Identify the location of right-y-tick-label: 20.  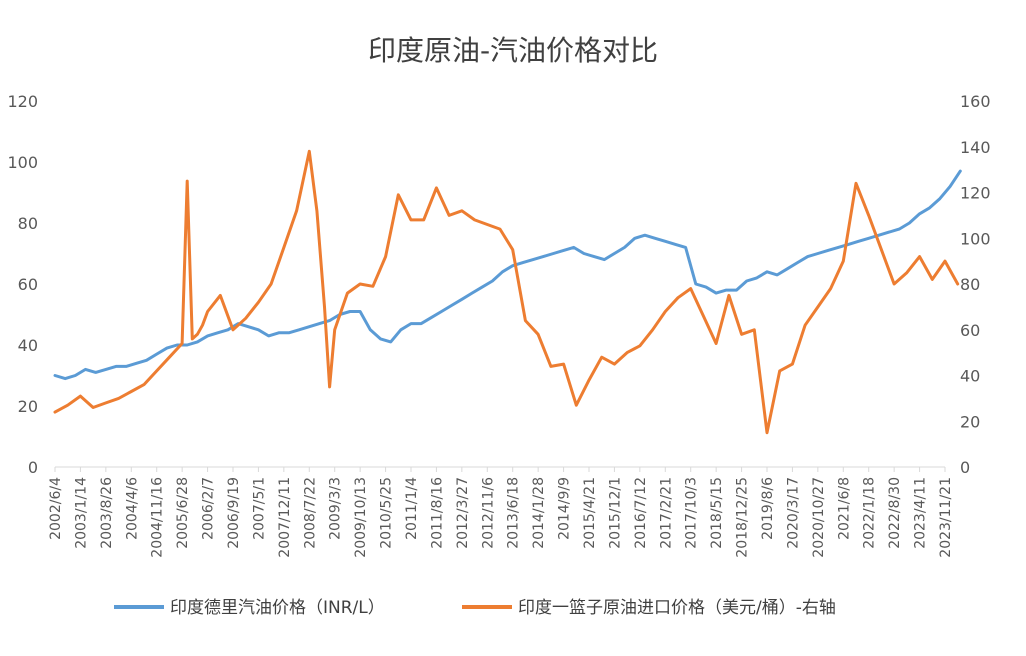
(970, 421).